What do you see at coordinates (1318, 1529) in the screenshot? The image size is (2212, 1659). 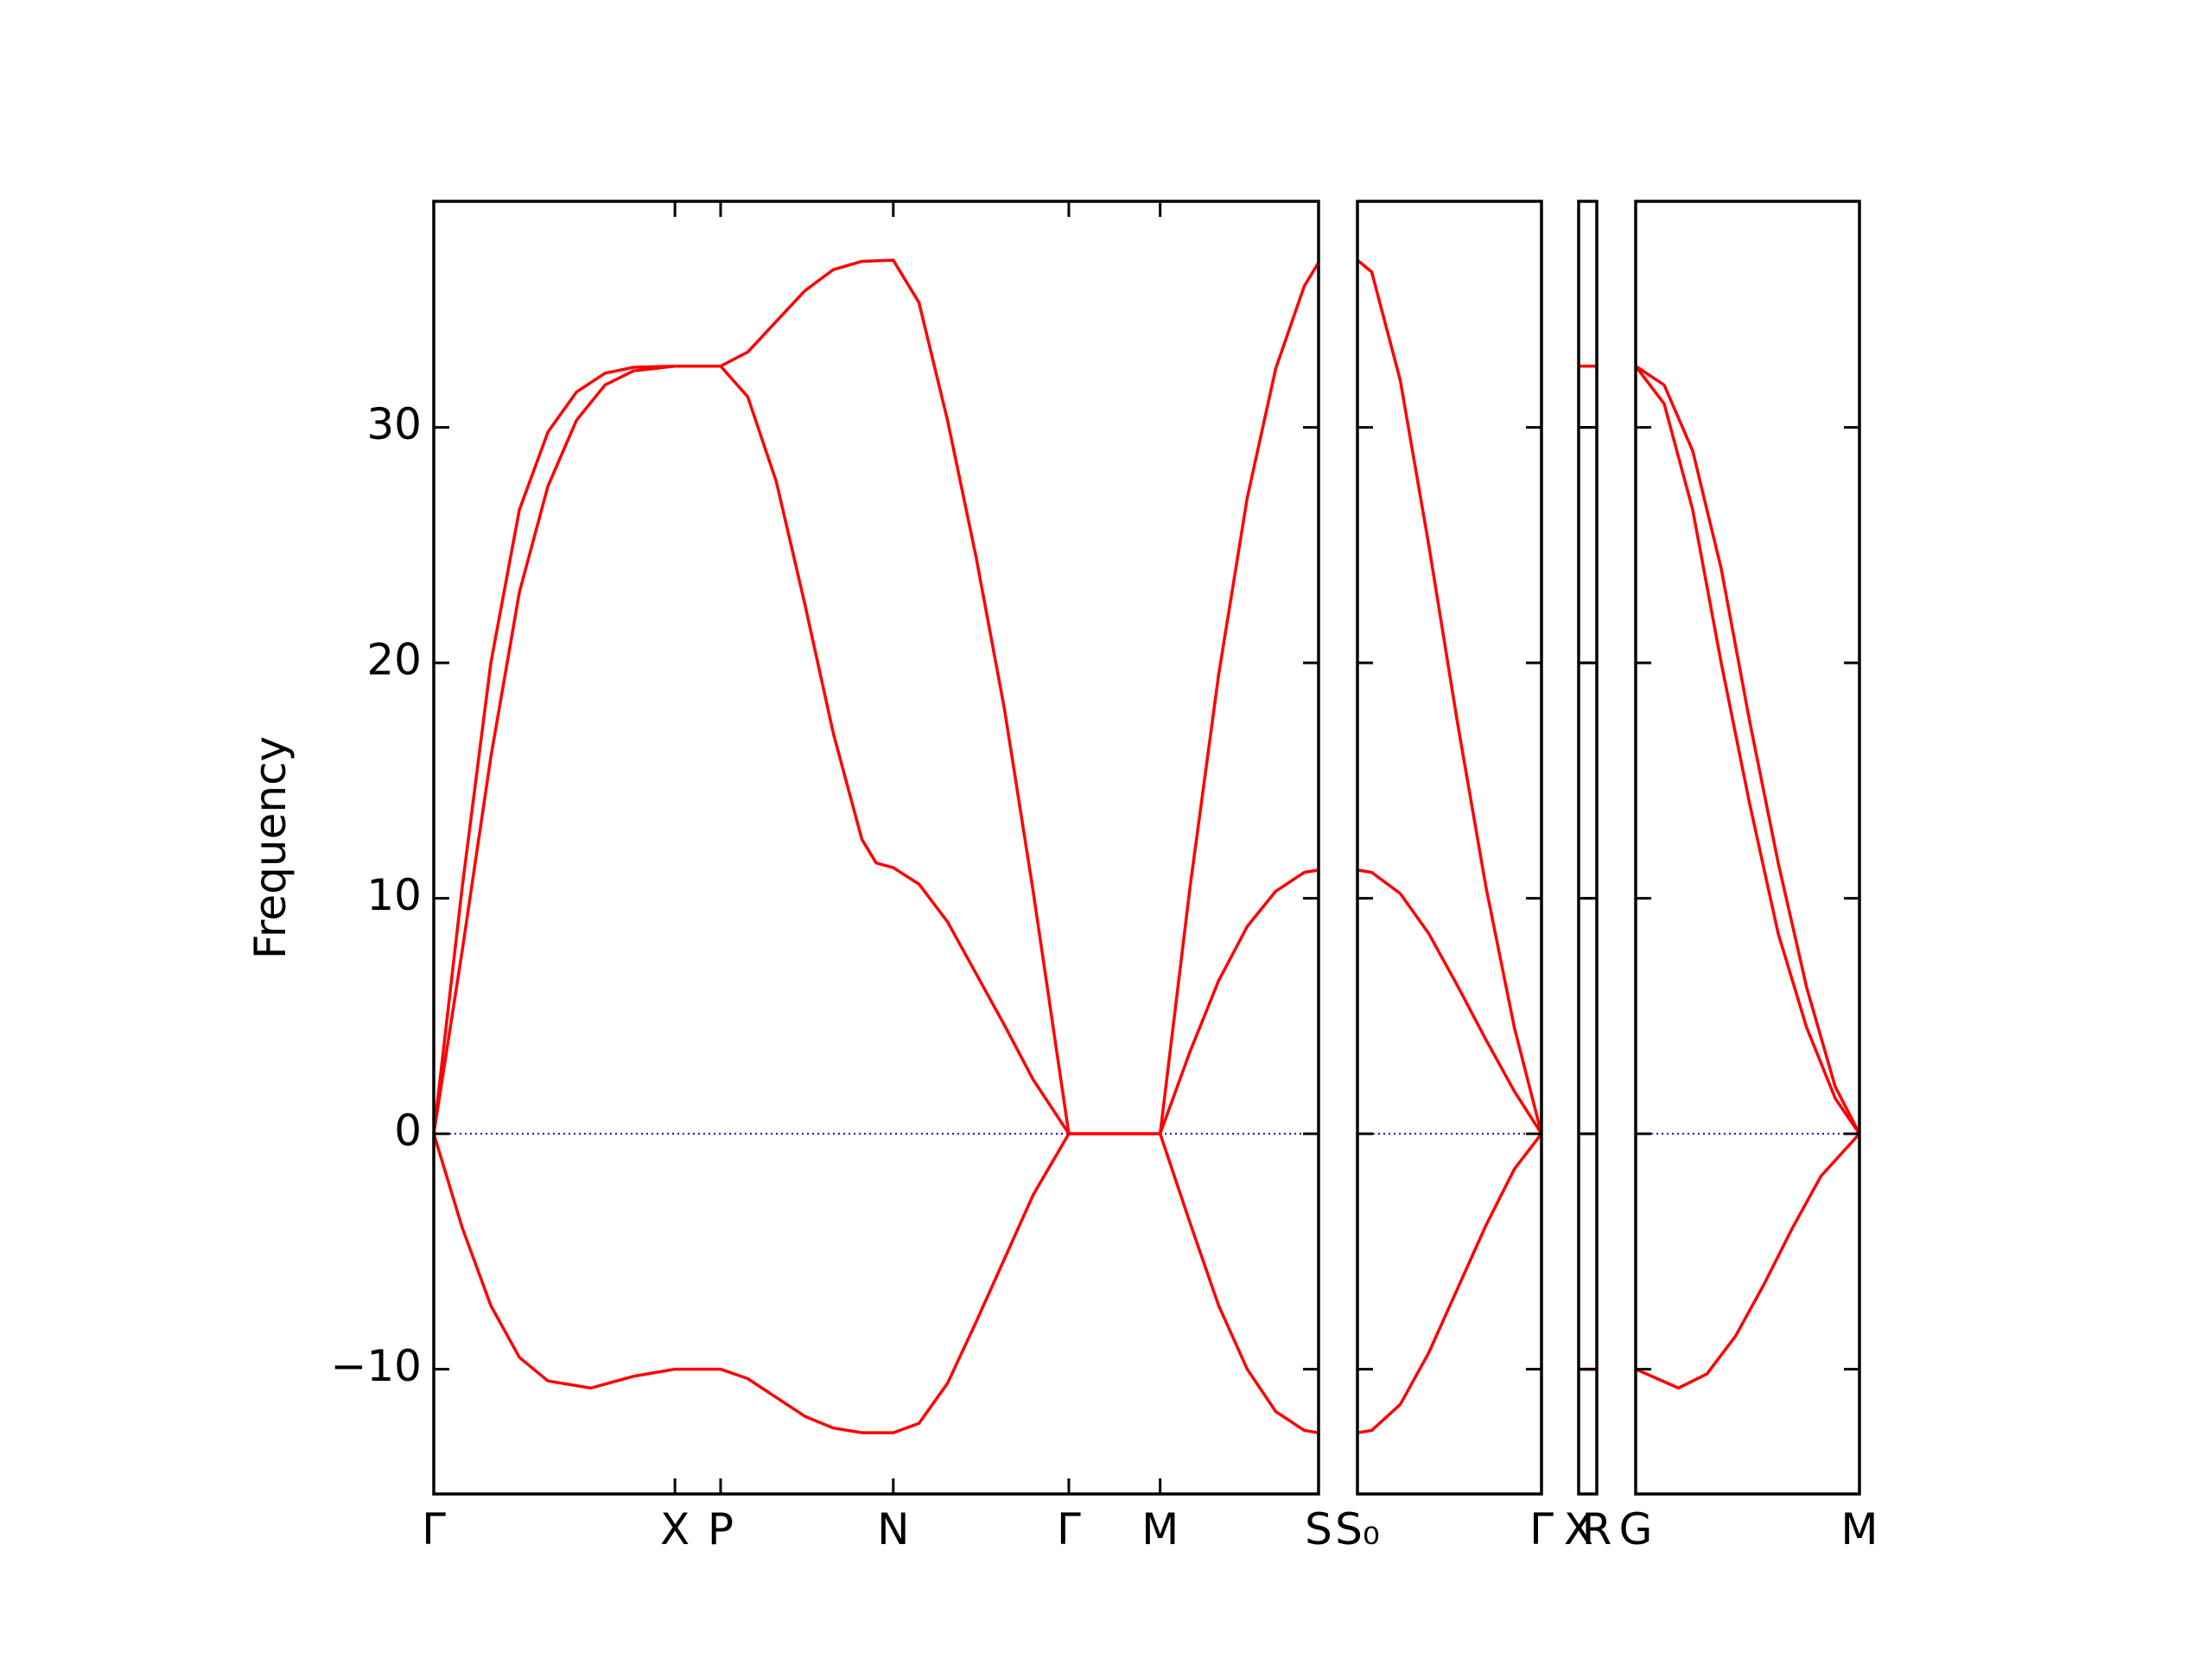 I see `x-tick-label: S` at bounding box center [1318, 1529].